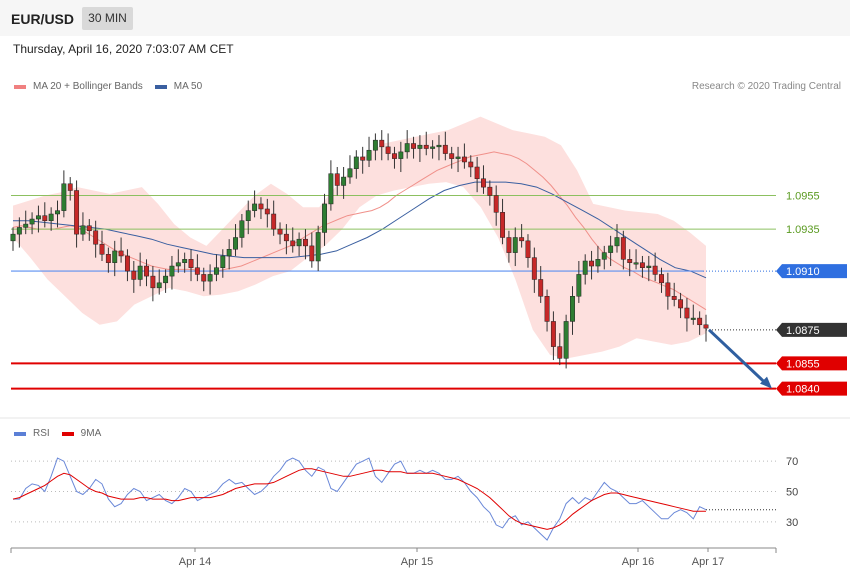 This screenshot has width=850, height=576. Describe the element at coordinates (107, 18) in the screenshot. I see `timeframe-button: 30 MIN` at that location.